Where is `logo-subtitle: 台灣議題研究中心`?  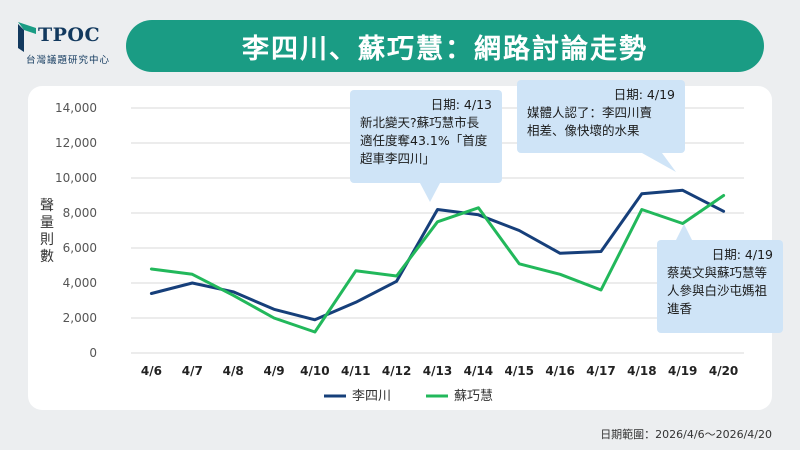
logo-subtitle: 台灣議題研究中心 is located at coordinates (68, 60).